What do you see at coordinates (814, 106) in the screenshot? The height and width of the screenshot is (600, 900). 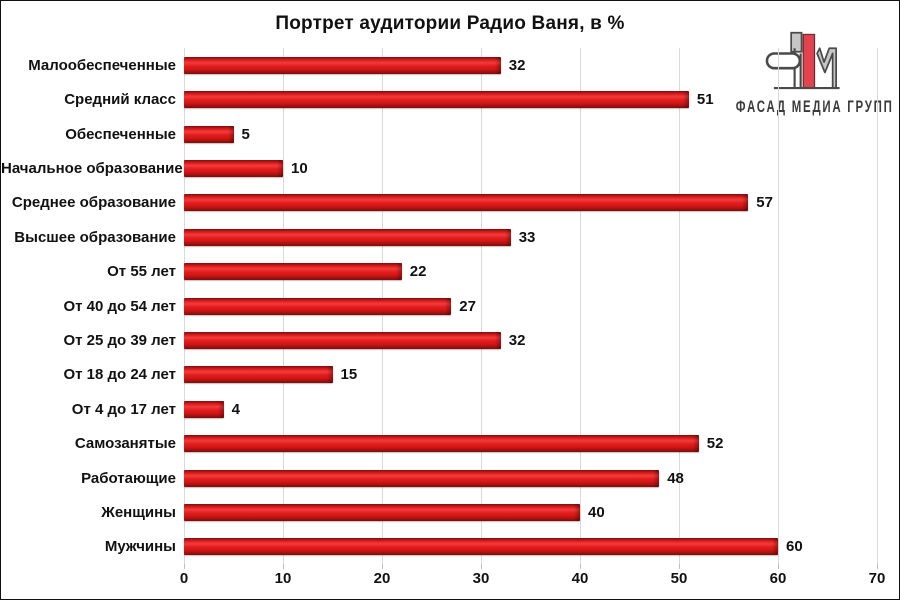 I see `logo-text: ФАСАД МЕДИА ГРУПП` at bounding box center [814, 106].